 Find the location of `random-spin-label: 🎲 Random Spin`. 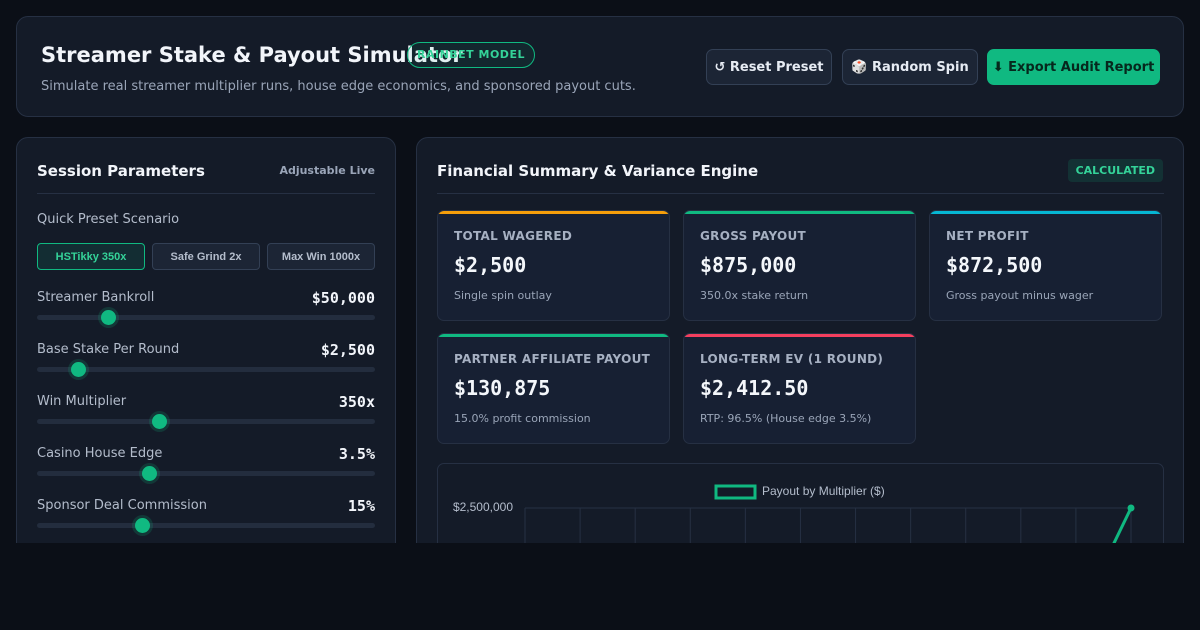

random-spin-label: 🎲 Random Spin is located at coordinates (910, 67).